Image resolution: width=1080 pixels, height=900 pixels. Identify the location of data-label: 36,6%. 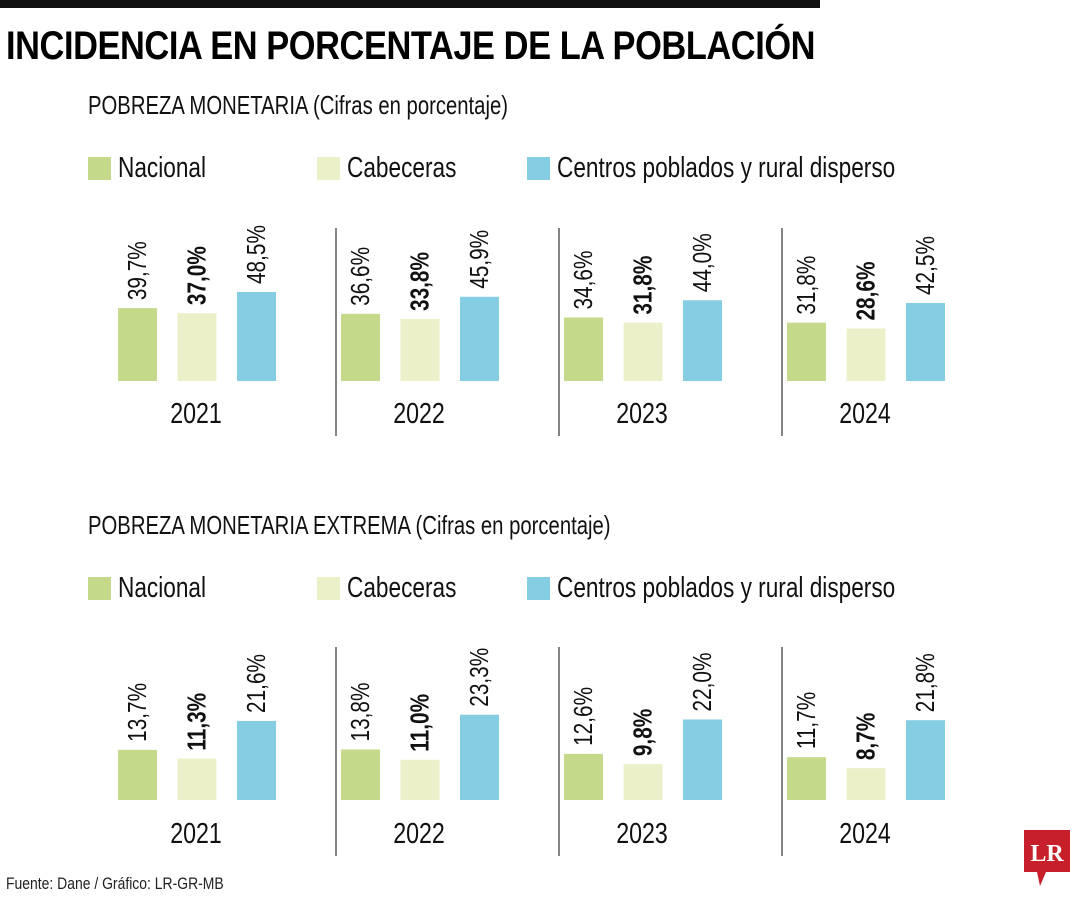
(360, 276).